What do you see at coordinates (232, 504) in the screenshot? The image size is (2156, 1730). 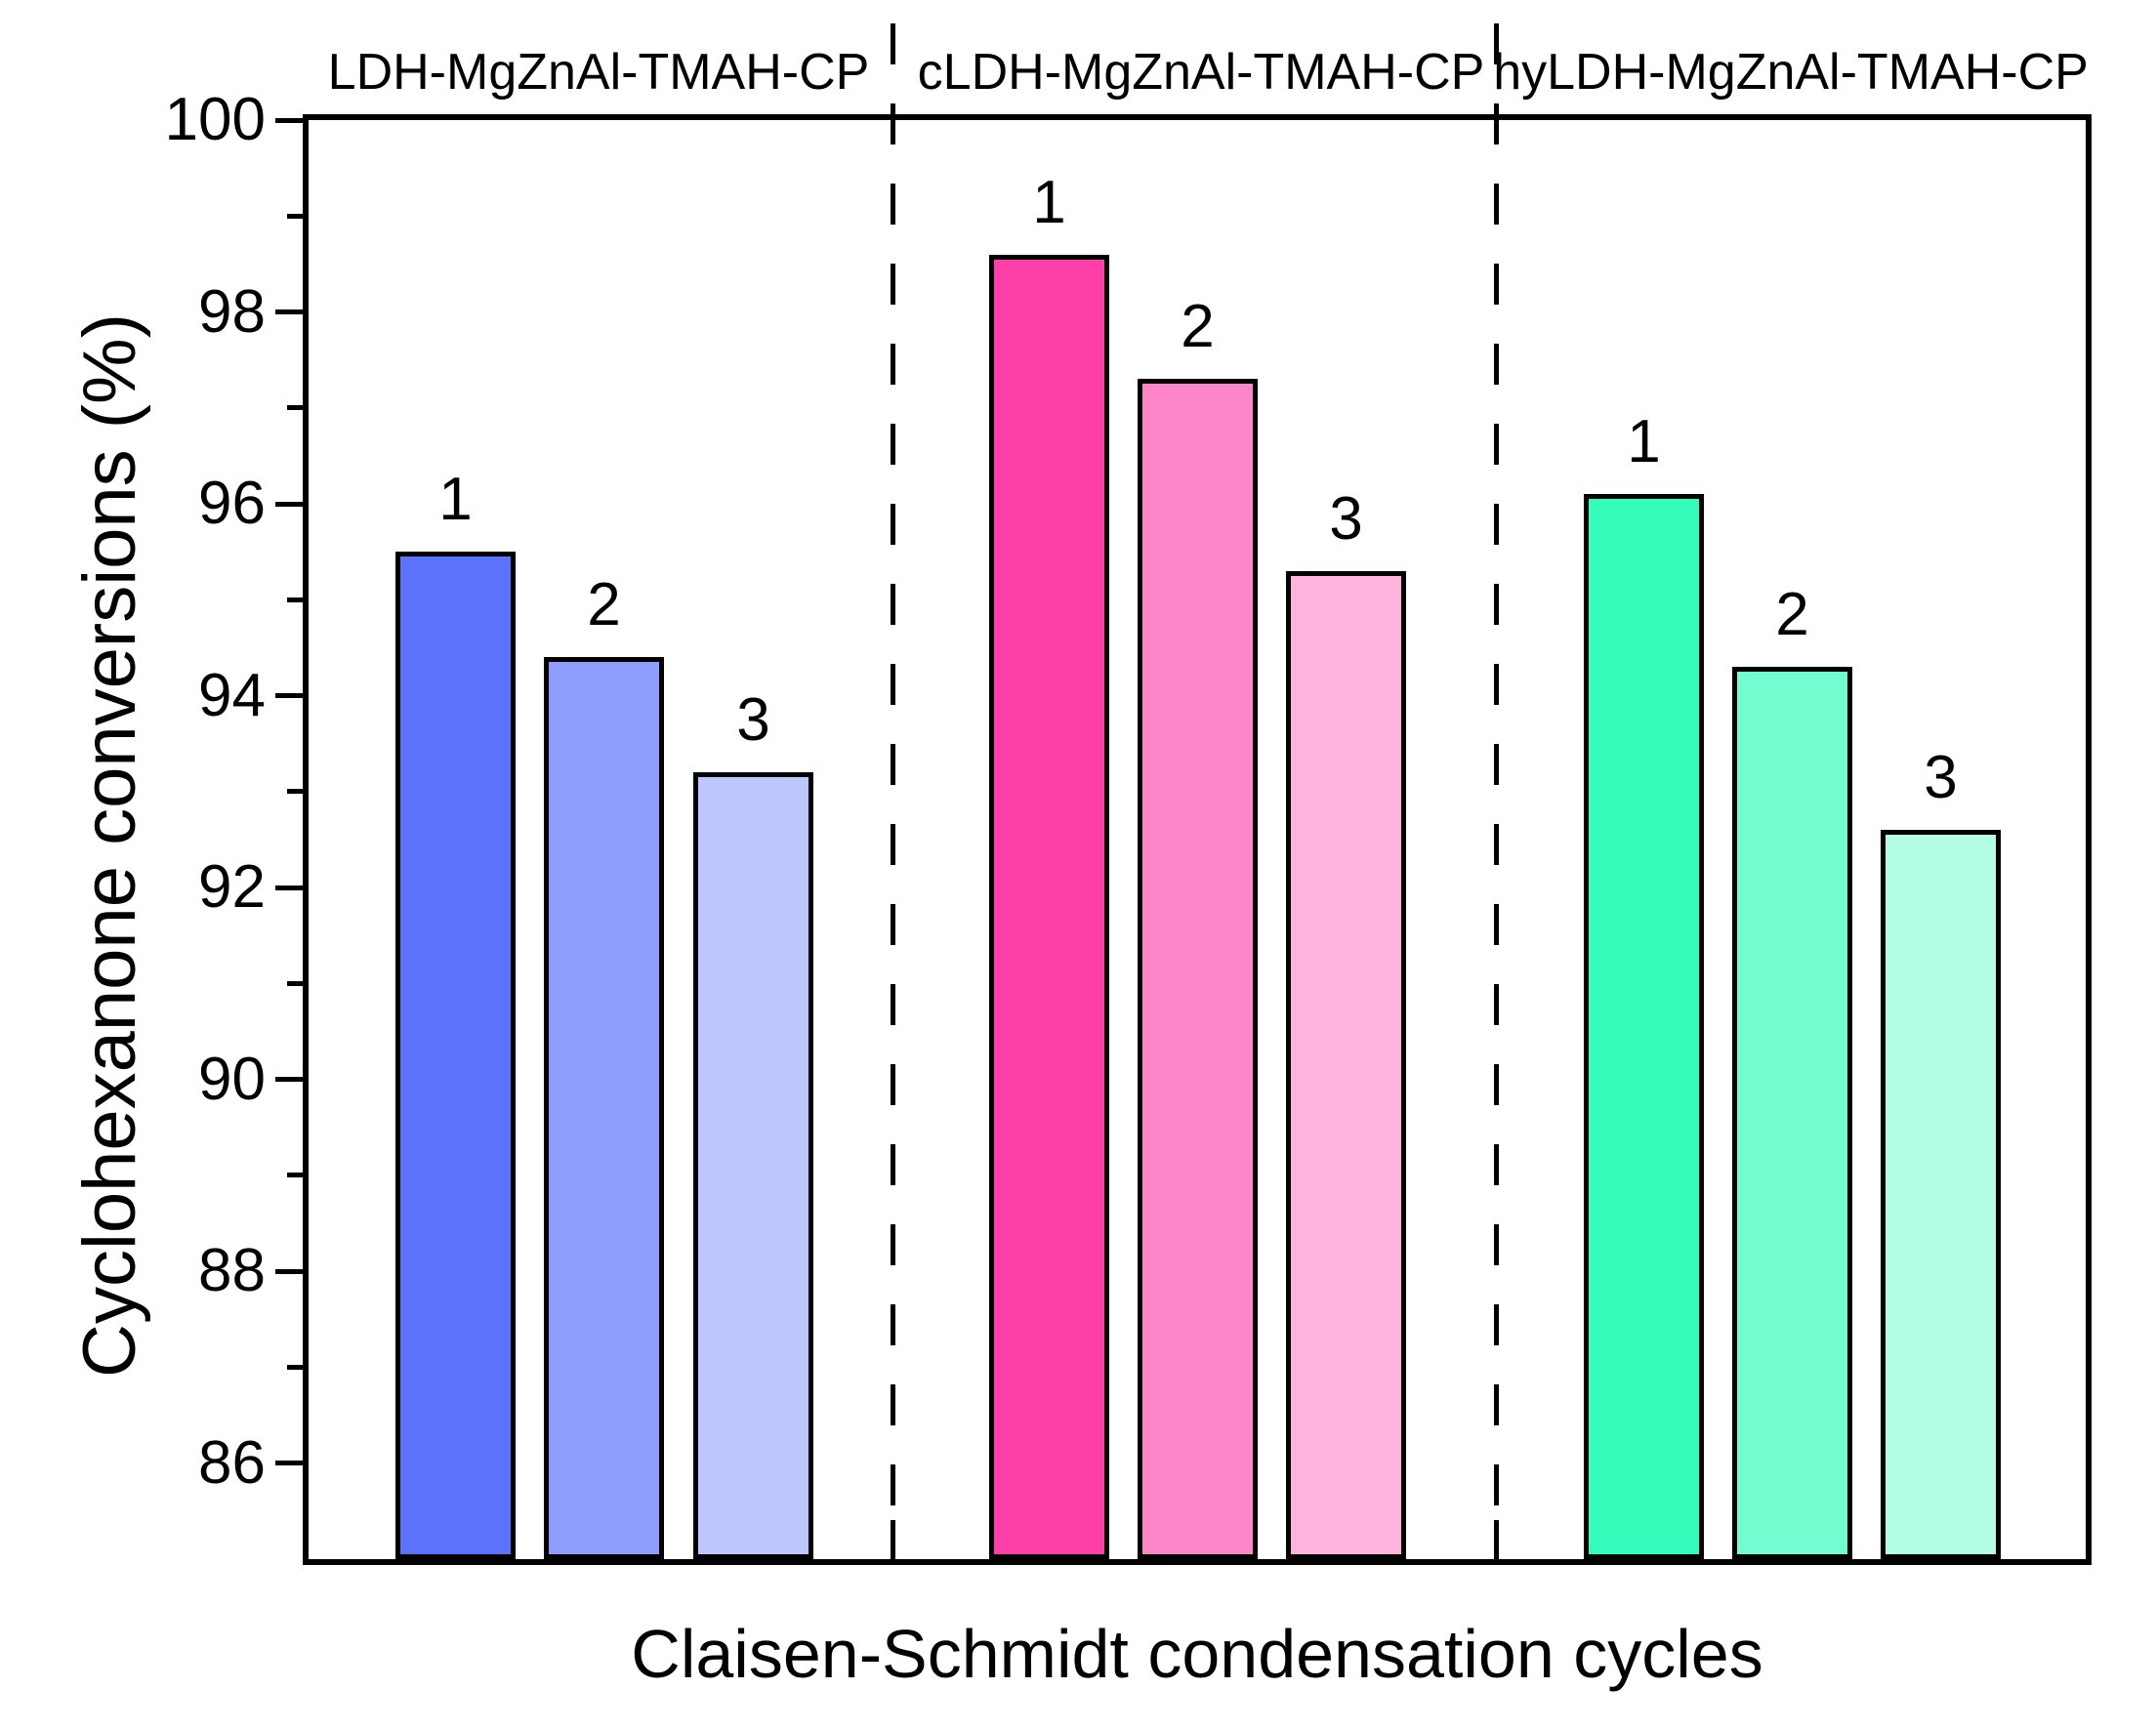 I see `y-axis-tick-label: 96` at bounding box center [232, 504].